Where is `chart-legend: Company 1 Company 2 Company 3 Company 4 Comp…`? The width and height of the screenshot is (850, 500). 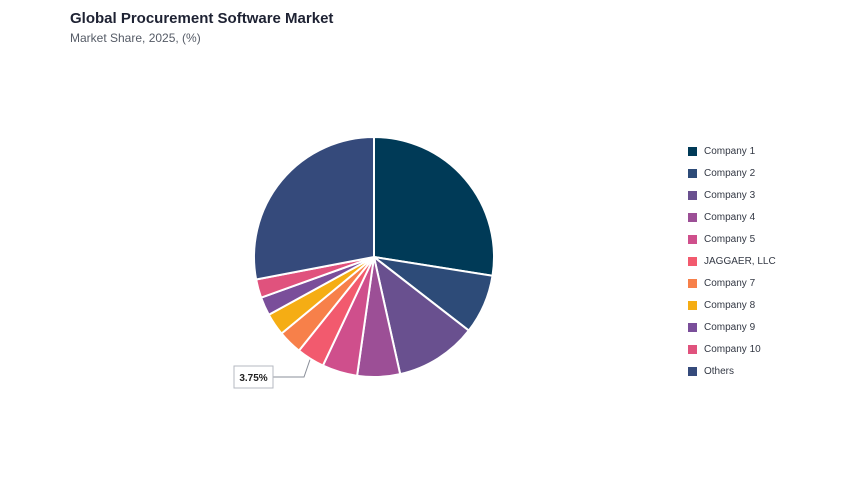 chart-legend: Company 1 Company 2 Company 3 Company 4 Comp… is located at coordinates (732, 261).